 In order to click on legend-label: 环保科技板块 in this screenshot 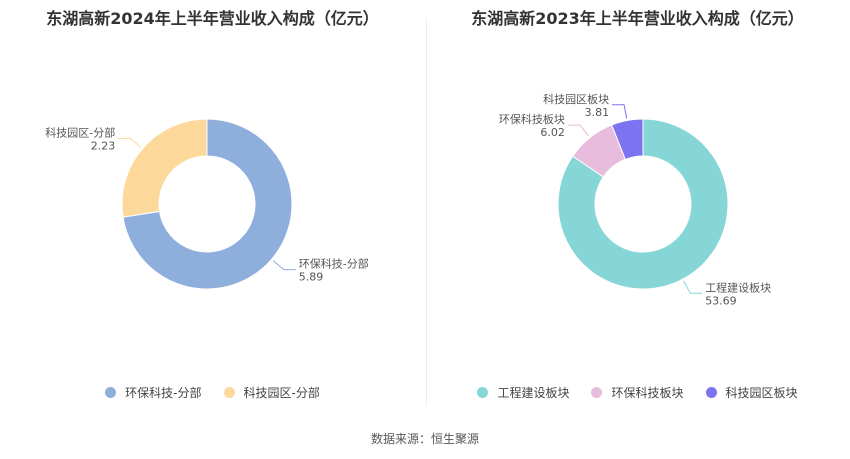, I will do `click(647, 393)`.